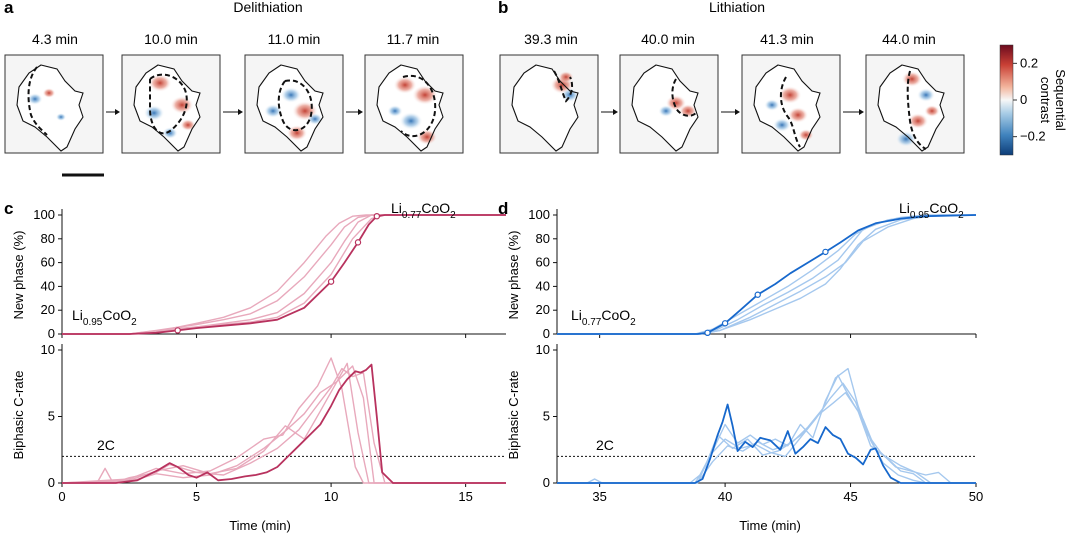  What do you see at coordinates (18, 415) in the screenshot?
I see `c-bot-ylabel: Biphasic C-rate` at bounding box center [18, 415].